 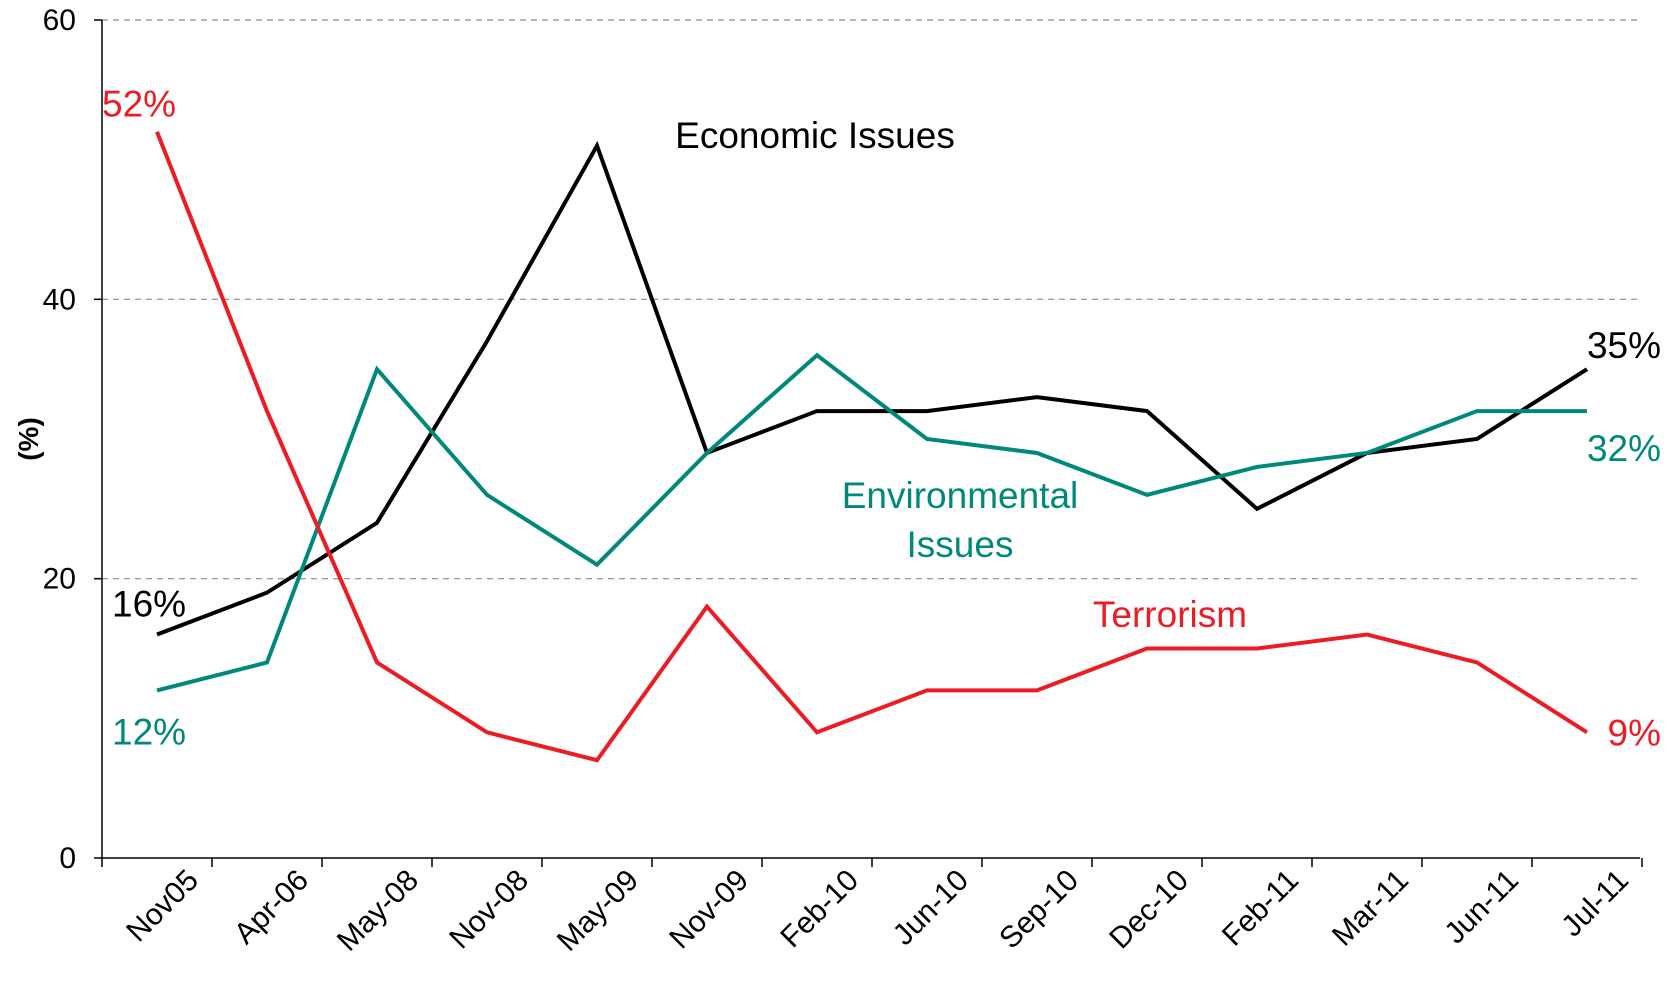 I want to click on x-tick-label: Apr-06, so click(x=271, y=907).